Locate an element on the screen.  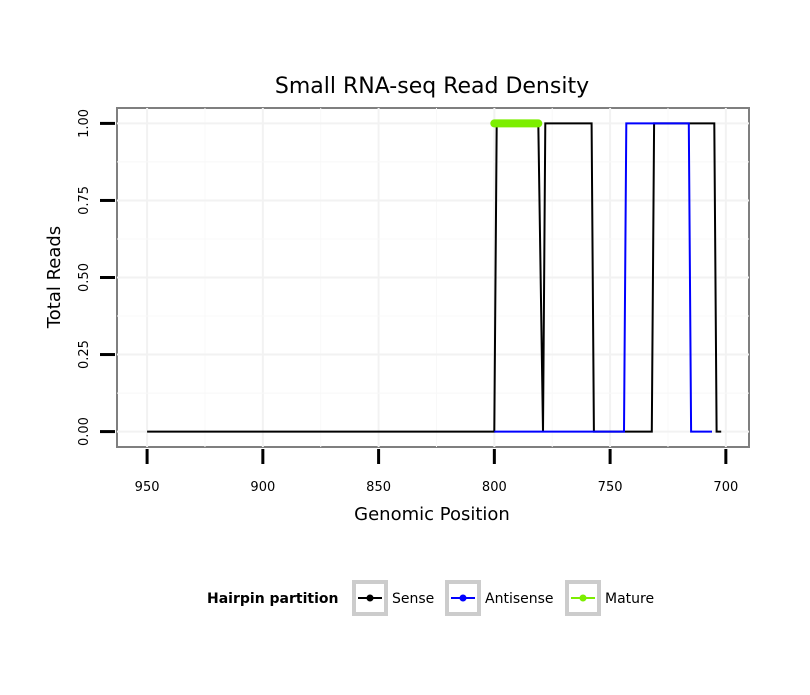
x-axis-label: Genomic Position is located at coordinates (432, 514).